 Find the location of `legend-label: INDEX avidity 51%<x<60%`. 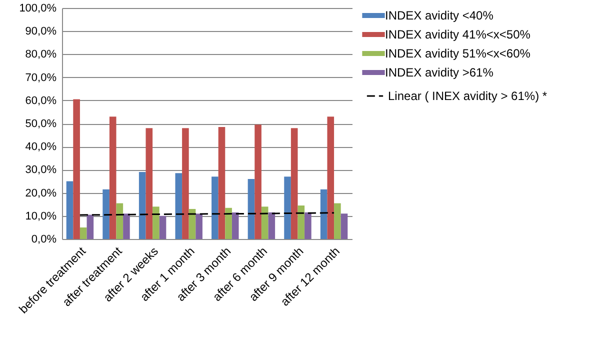

legend-label: INDEX avidity 51%<x<60% is located at coordinates (458, 53).